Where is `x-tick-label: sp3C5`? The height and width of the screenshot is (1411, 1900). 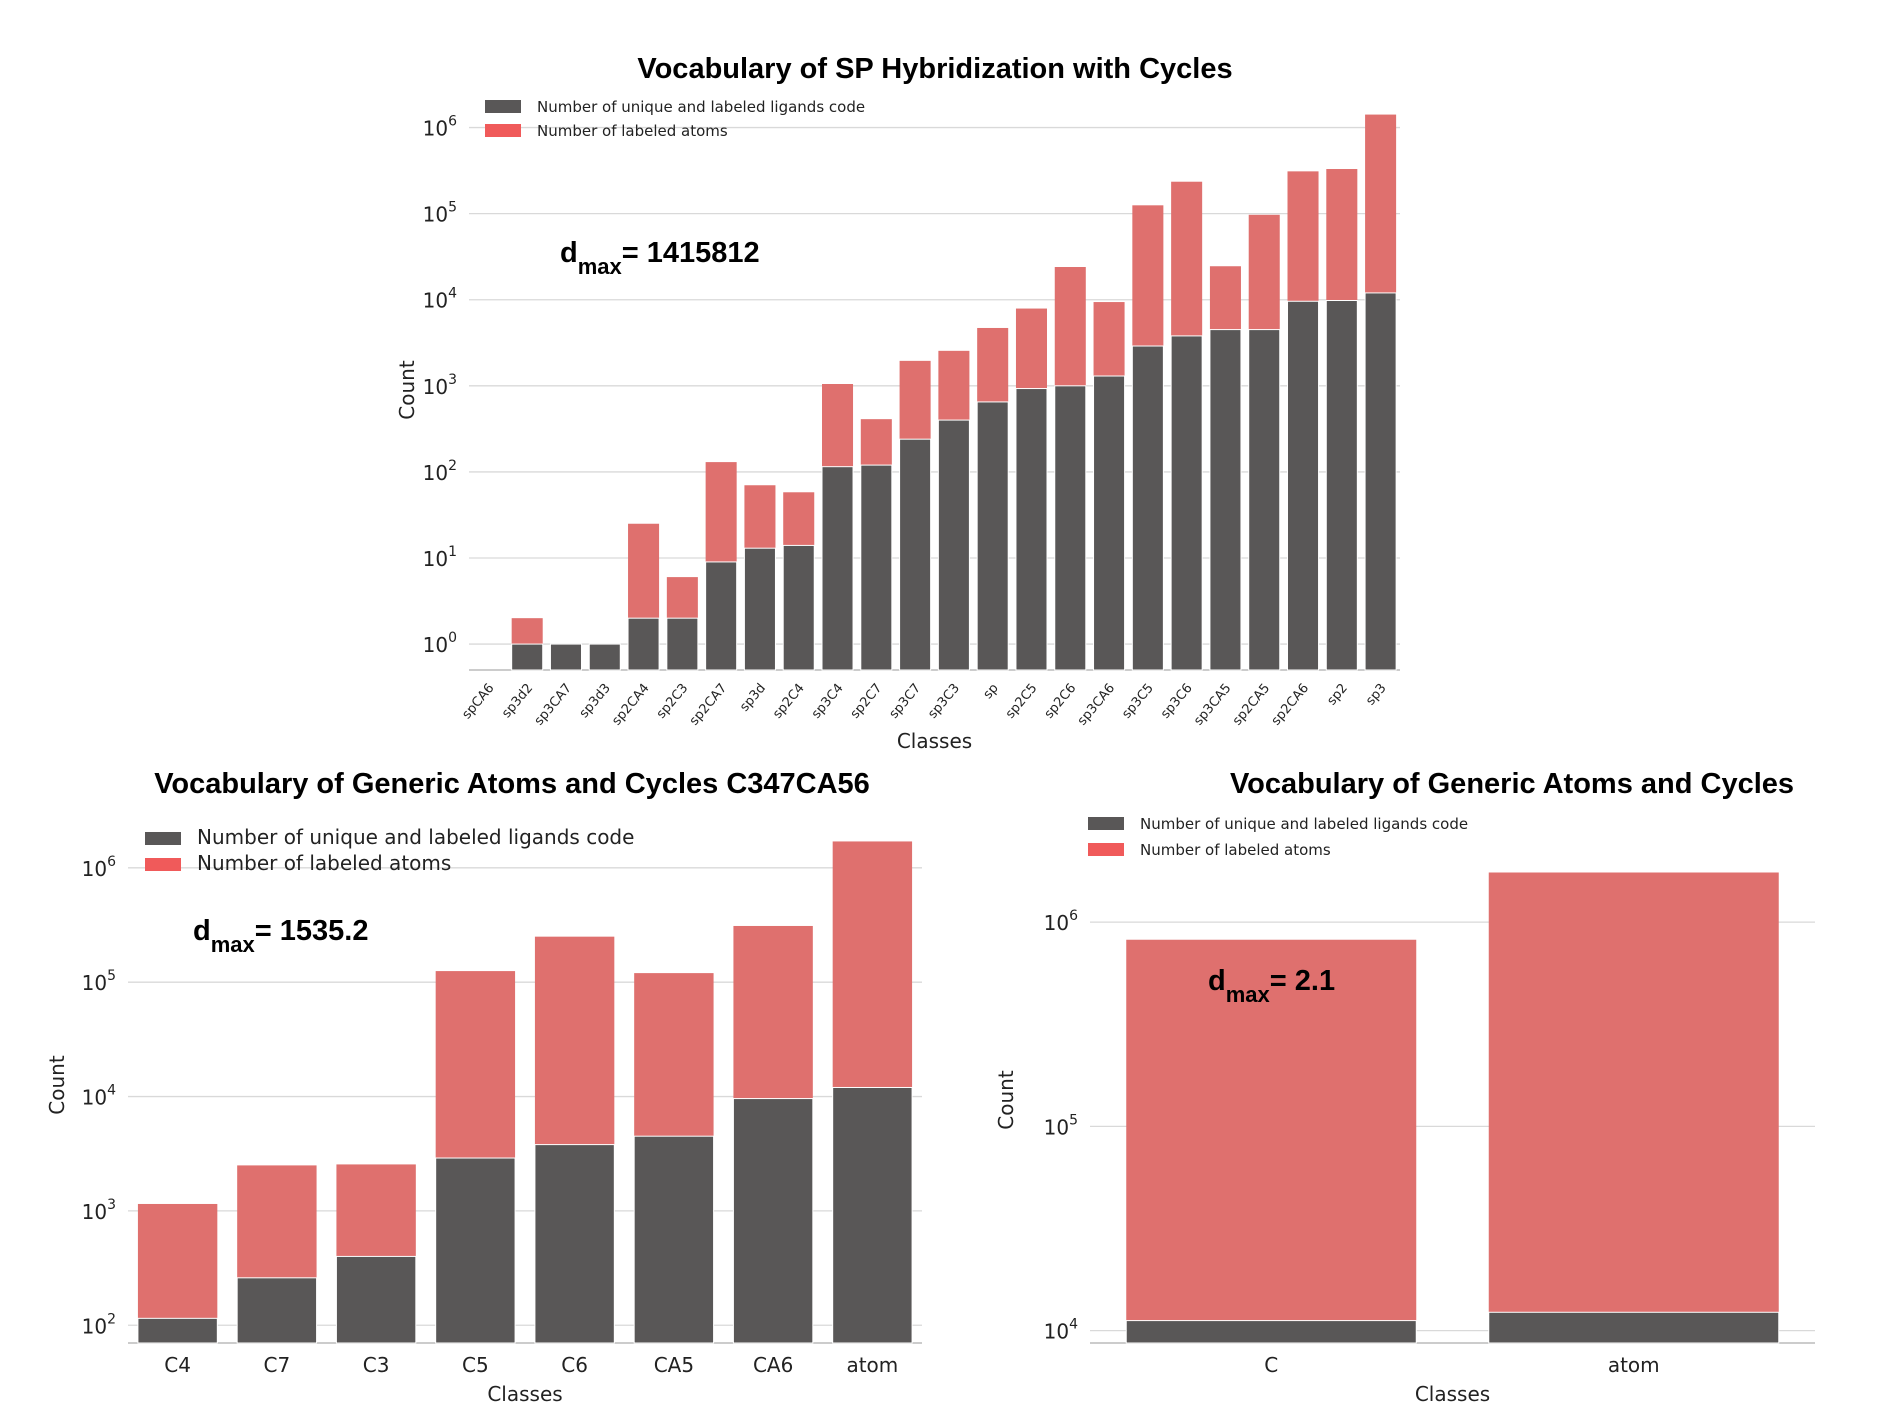 x-tick-label: sp3C5 is located at coordinates (1138, 701).